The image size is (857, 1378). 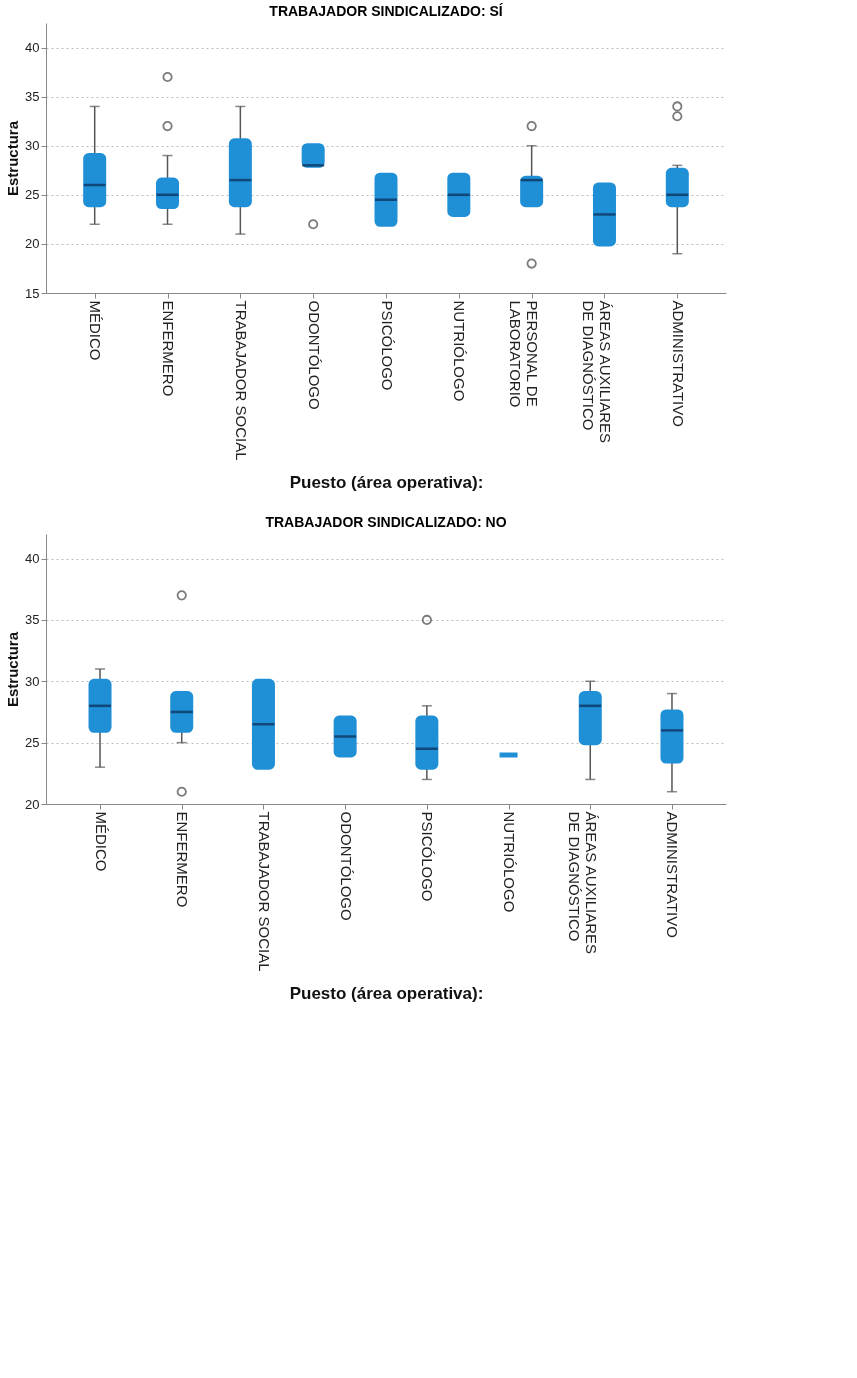 What do you see at coordinates (386, 522) in the screenshot?
I see `chart-title: TRABAJADOR SINDICALIZADO: NO` at bounding box center [386, 522].